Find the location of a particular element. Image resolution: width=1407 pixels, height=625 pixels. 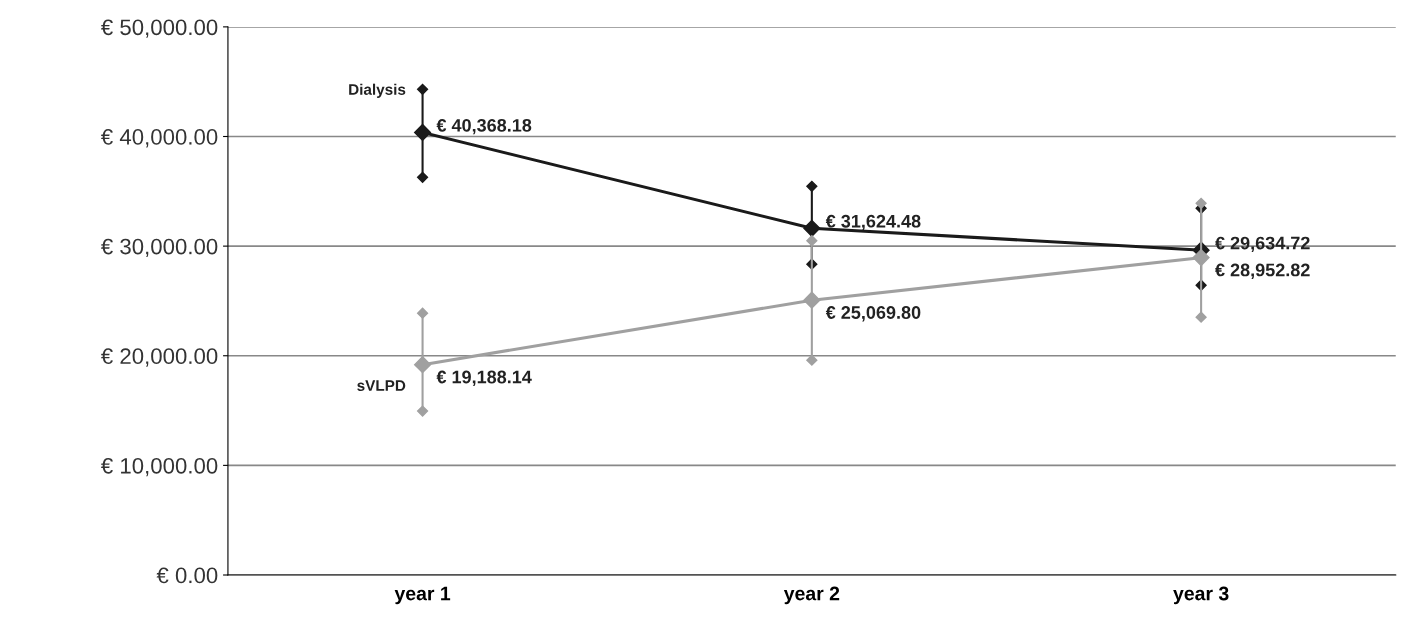

data-label: € 31,624.48 is located at coordinates (873, 222).